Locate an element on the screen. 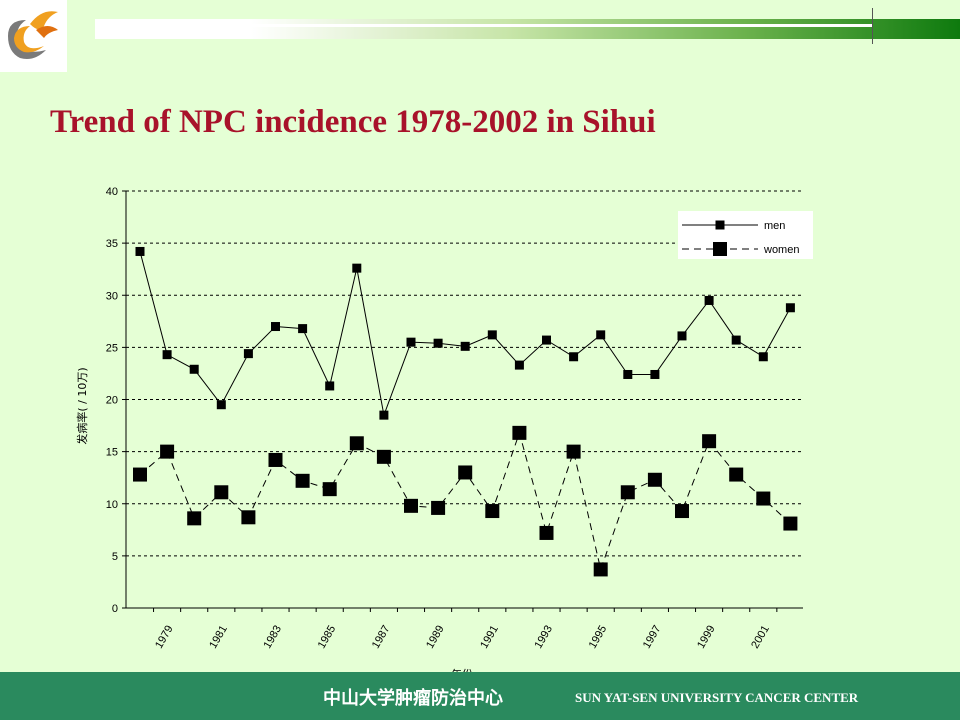 Image resolution: width=960 pixels, height=720 pixels. y-axis-label: 发病率( / 10万) is located at coordinates (82, 405).